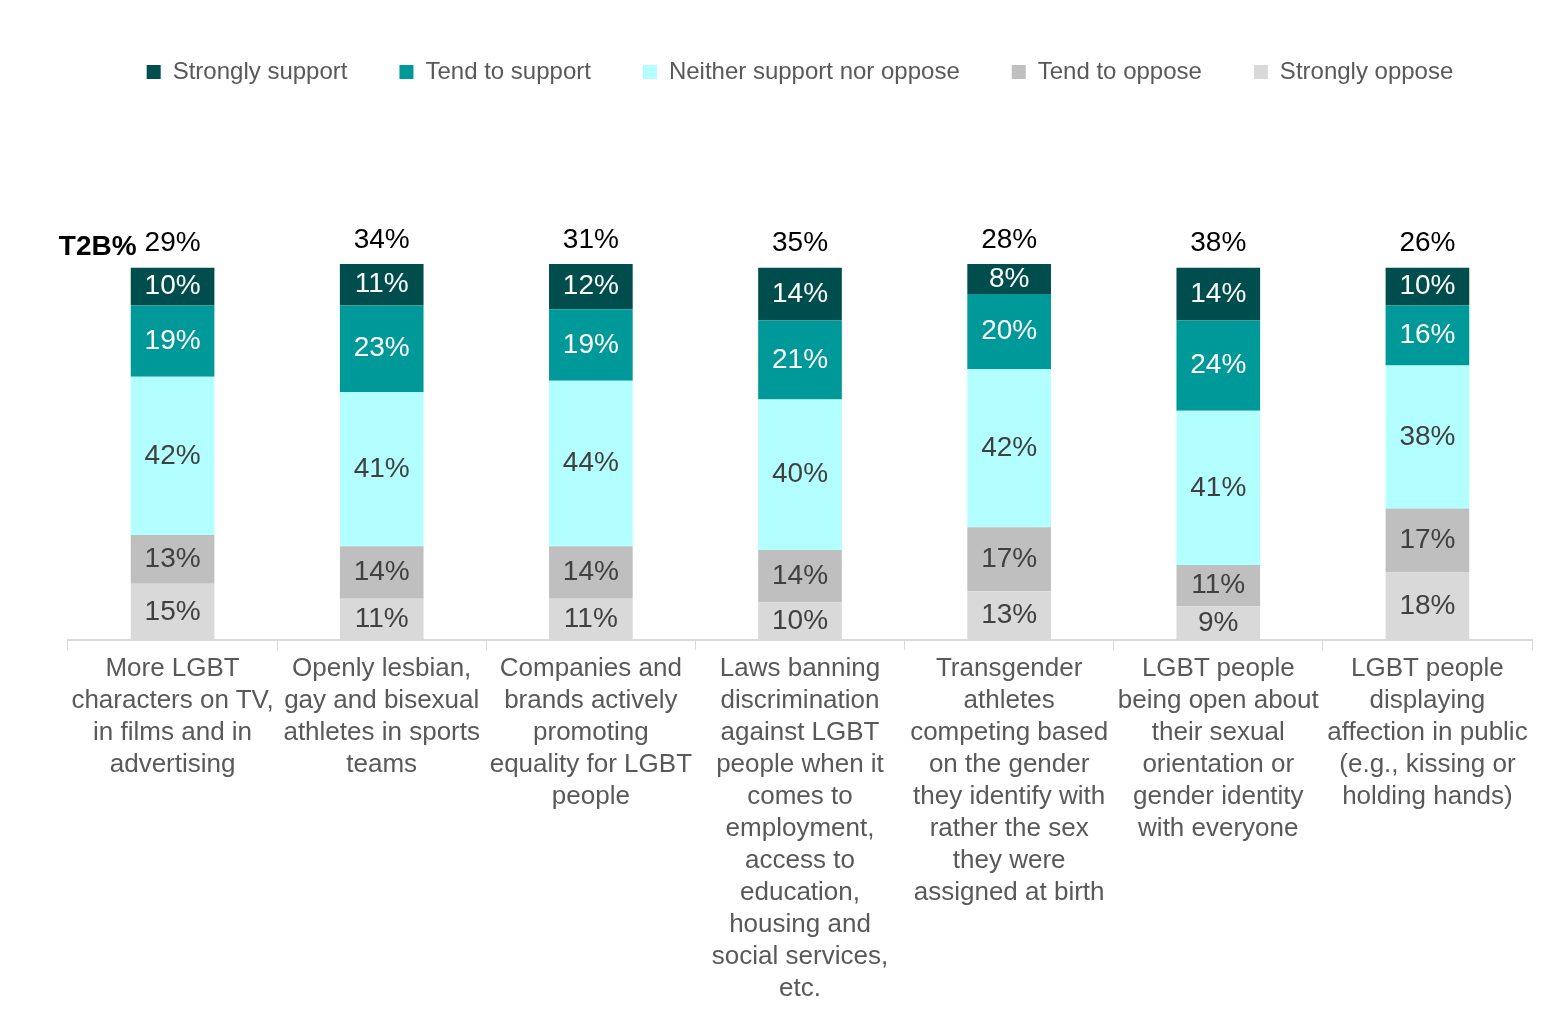  Describe the element at coordinates (508, 70) in the screenshot. I see `legend-label: Tend to support` at that location.